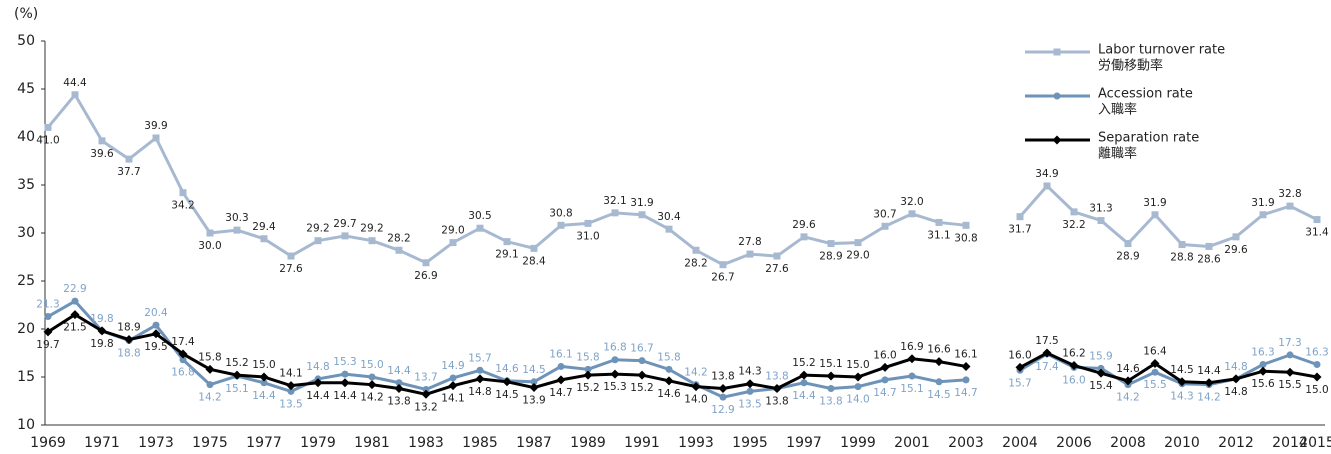 The image size is (1331, 454). What do you see at coordinates (1235, 392) in the screenshot?
I see `value-label: 14.8` at bounding box center [1235, 392].